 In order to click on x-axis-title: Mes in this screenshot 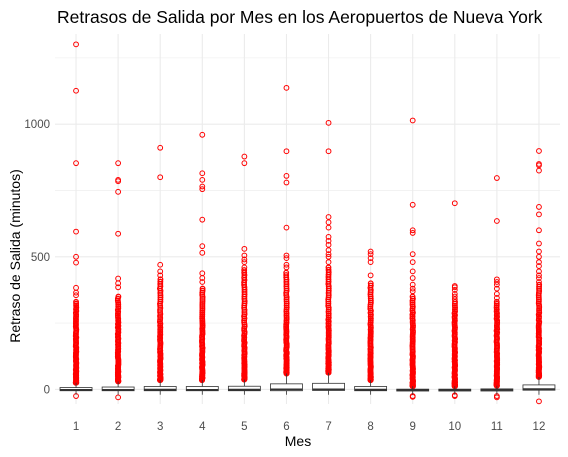, I will do `click(298, 441)`.